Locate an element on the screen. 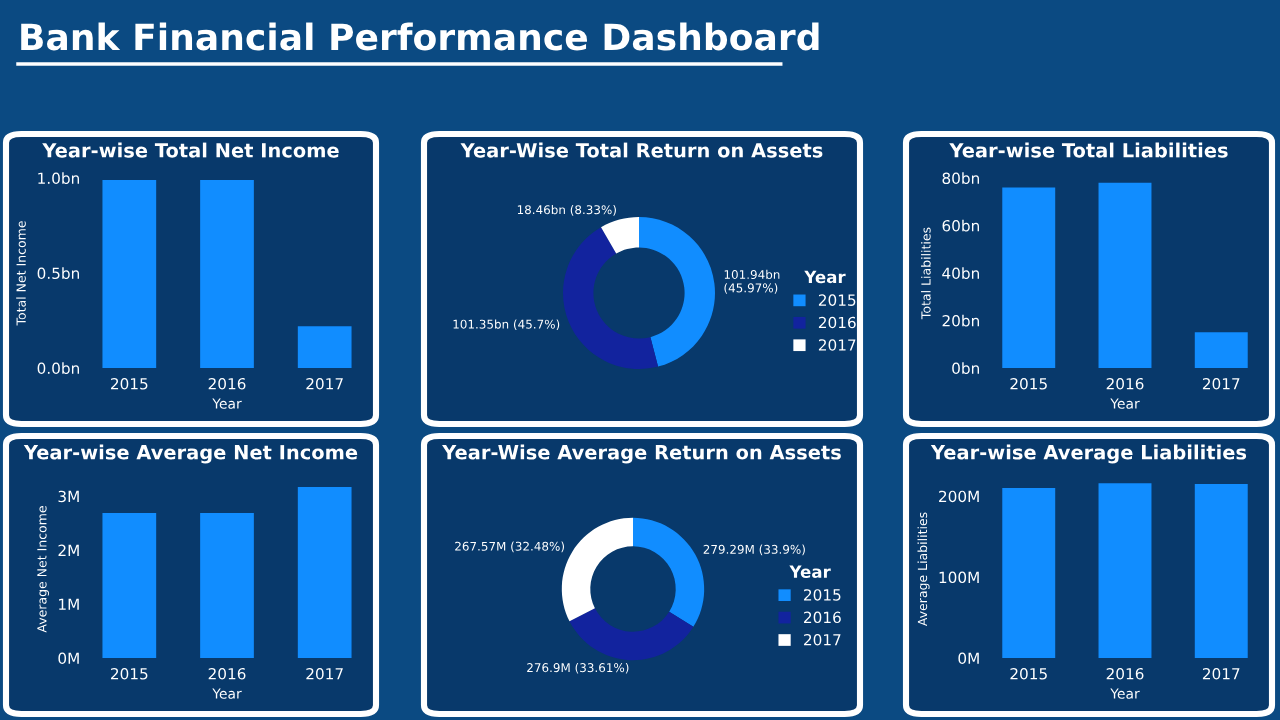  chart-title: Year-wise Average Liabilities is located at coordinates (1088, 454).